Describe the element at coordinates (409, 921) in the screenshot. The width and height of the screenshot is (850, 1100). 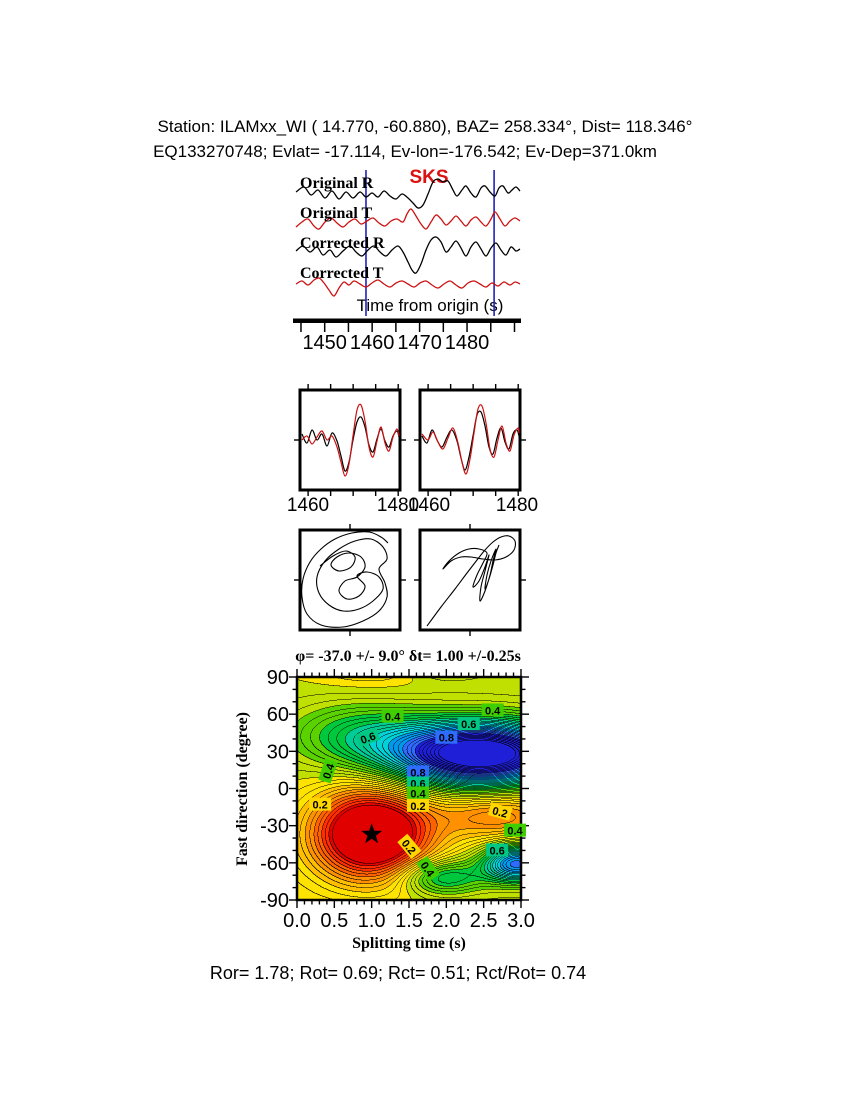
I see `surface-x-tick-label: 1.5` at that location.